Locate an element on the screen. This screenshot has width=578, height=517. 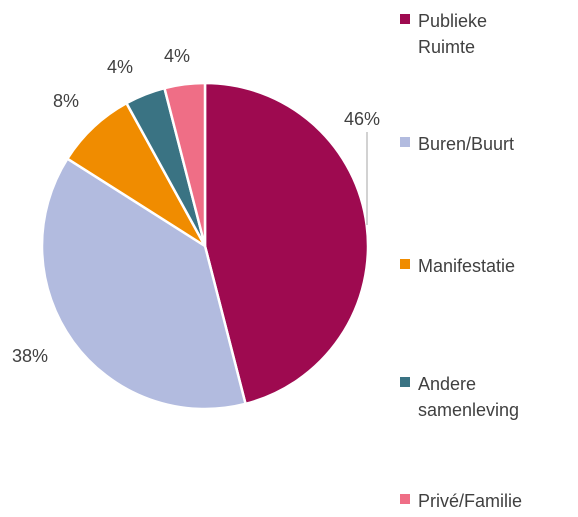
legend-item: Buren/Buurt is located at coordinates (485, 144).